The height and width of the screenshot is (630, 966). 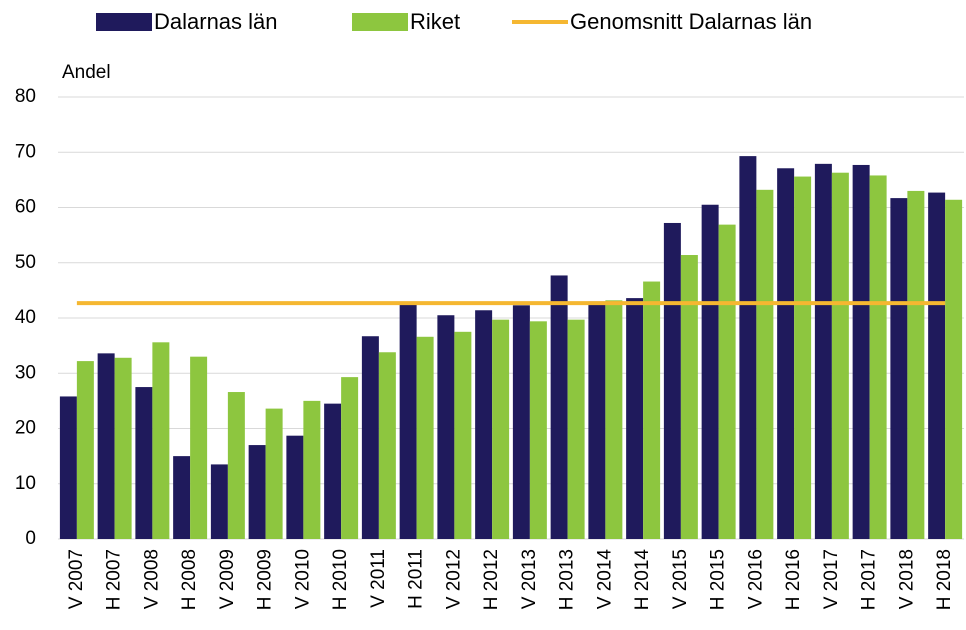 I want to click on x-tick-label: V 2008, so click(x=151, y=579).